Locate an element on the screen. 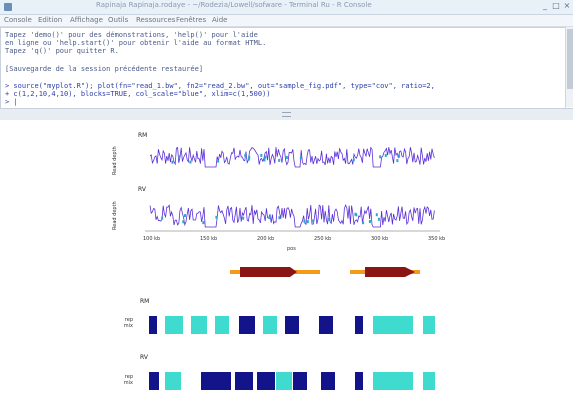  minimize-button: _ is located at coordinates (545, 5).